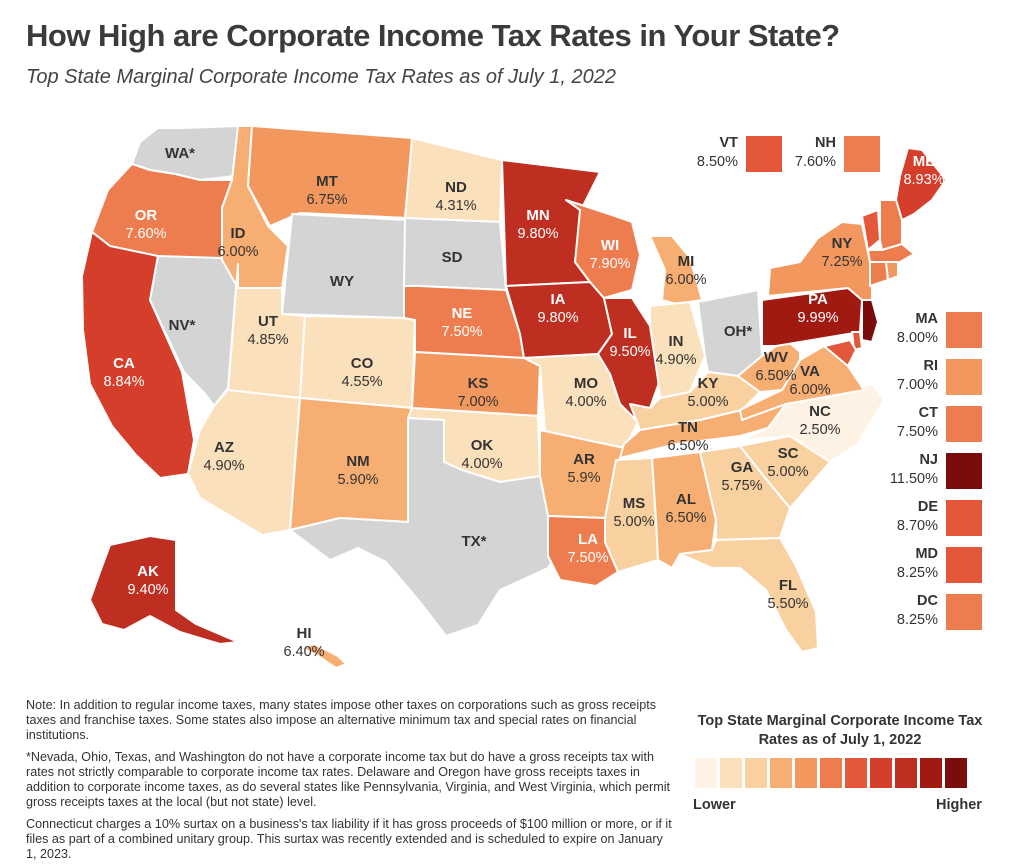 This screenshot has height=867, width=1024. Describe the element at coordinates (927, 376) in the screenshot. I see `callout-ri: RI 7.00%` at that location.